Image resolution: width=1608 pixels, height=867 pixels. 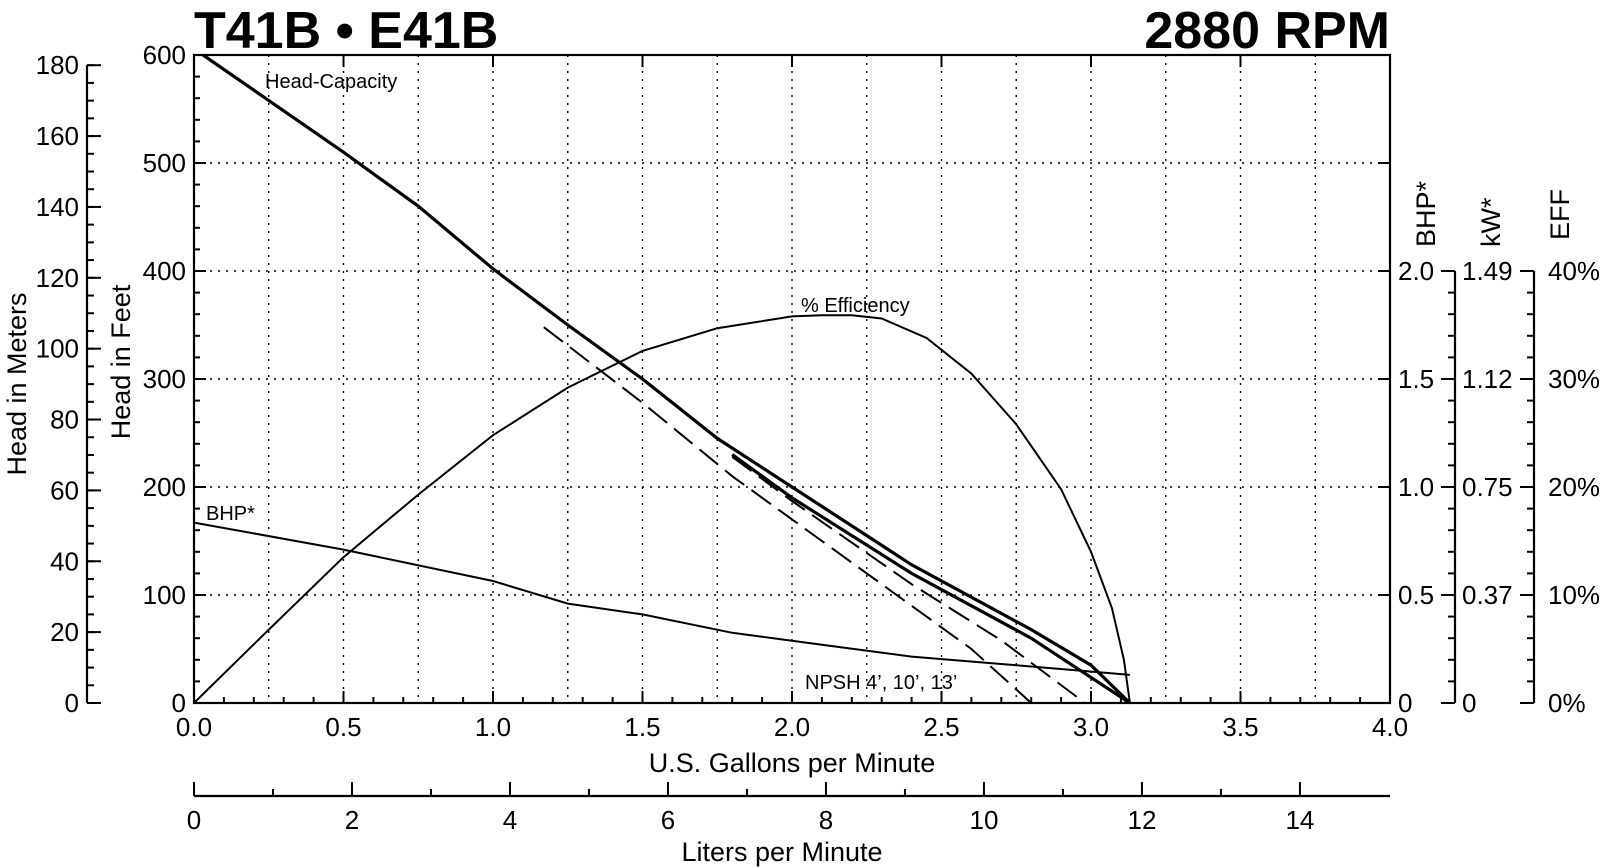 I want to click on chart-title-rpm: 2880 RPM, so click(x=1267, y=31).